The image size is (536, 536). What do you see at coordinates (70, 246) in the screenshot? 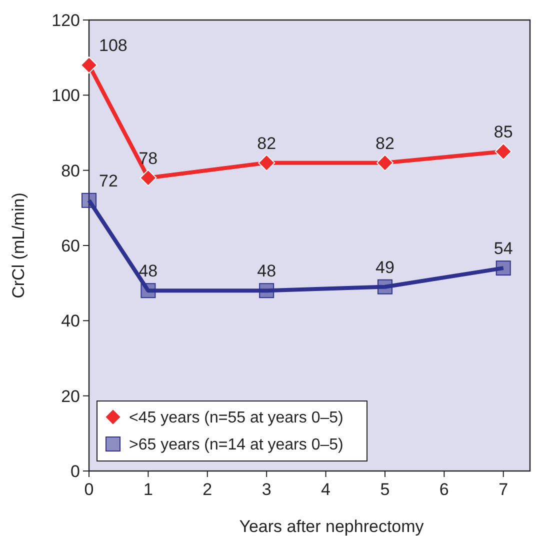
I see `y-tick-label: 60` at bounding box center [70, 246].